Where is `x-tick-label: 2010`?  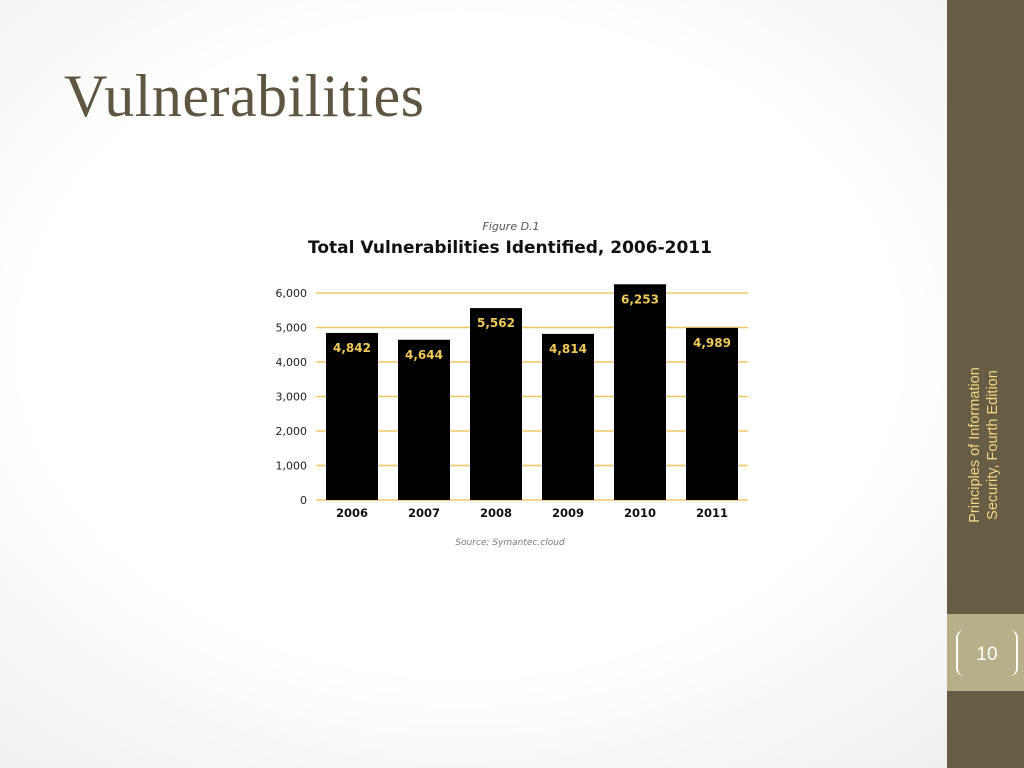 x-tick-label: 2010 is located at coordinates (640, 513).